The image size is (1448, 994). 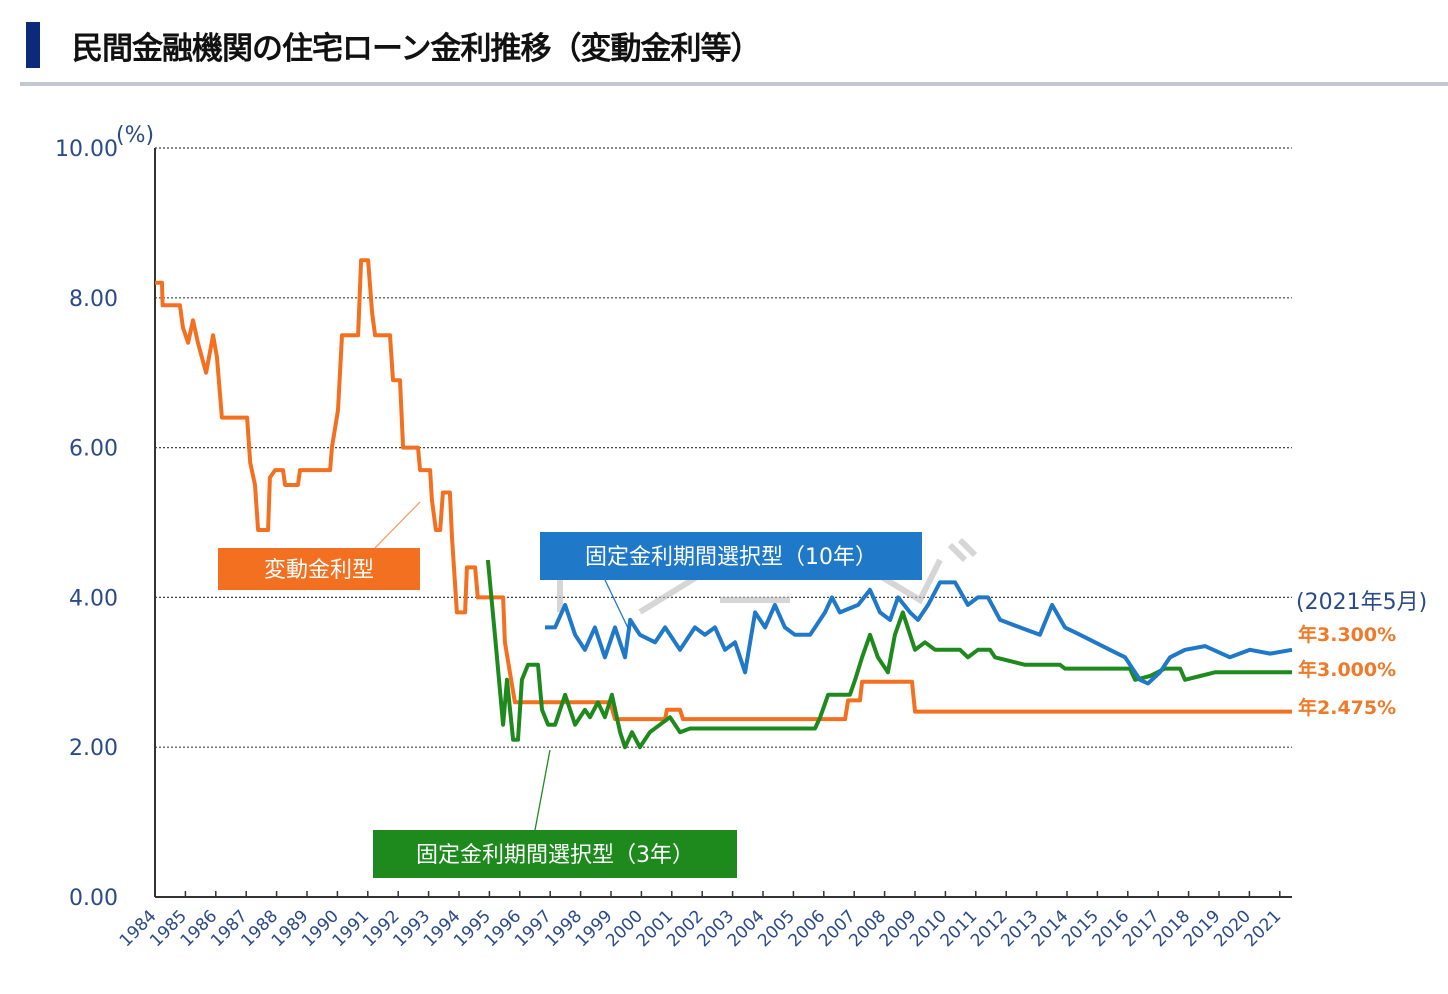 I want to click on header: 民間金融機関の住宅ローン金利推移（変動金利等）, so click(x=393, y=45).